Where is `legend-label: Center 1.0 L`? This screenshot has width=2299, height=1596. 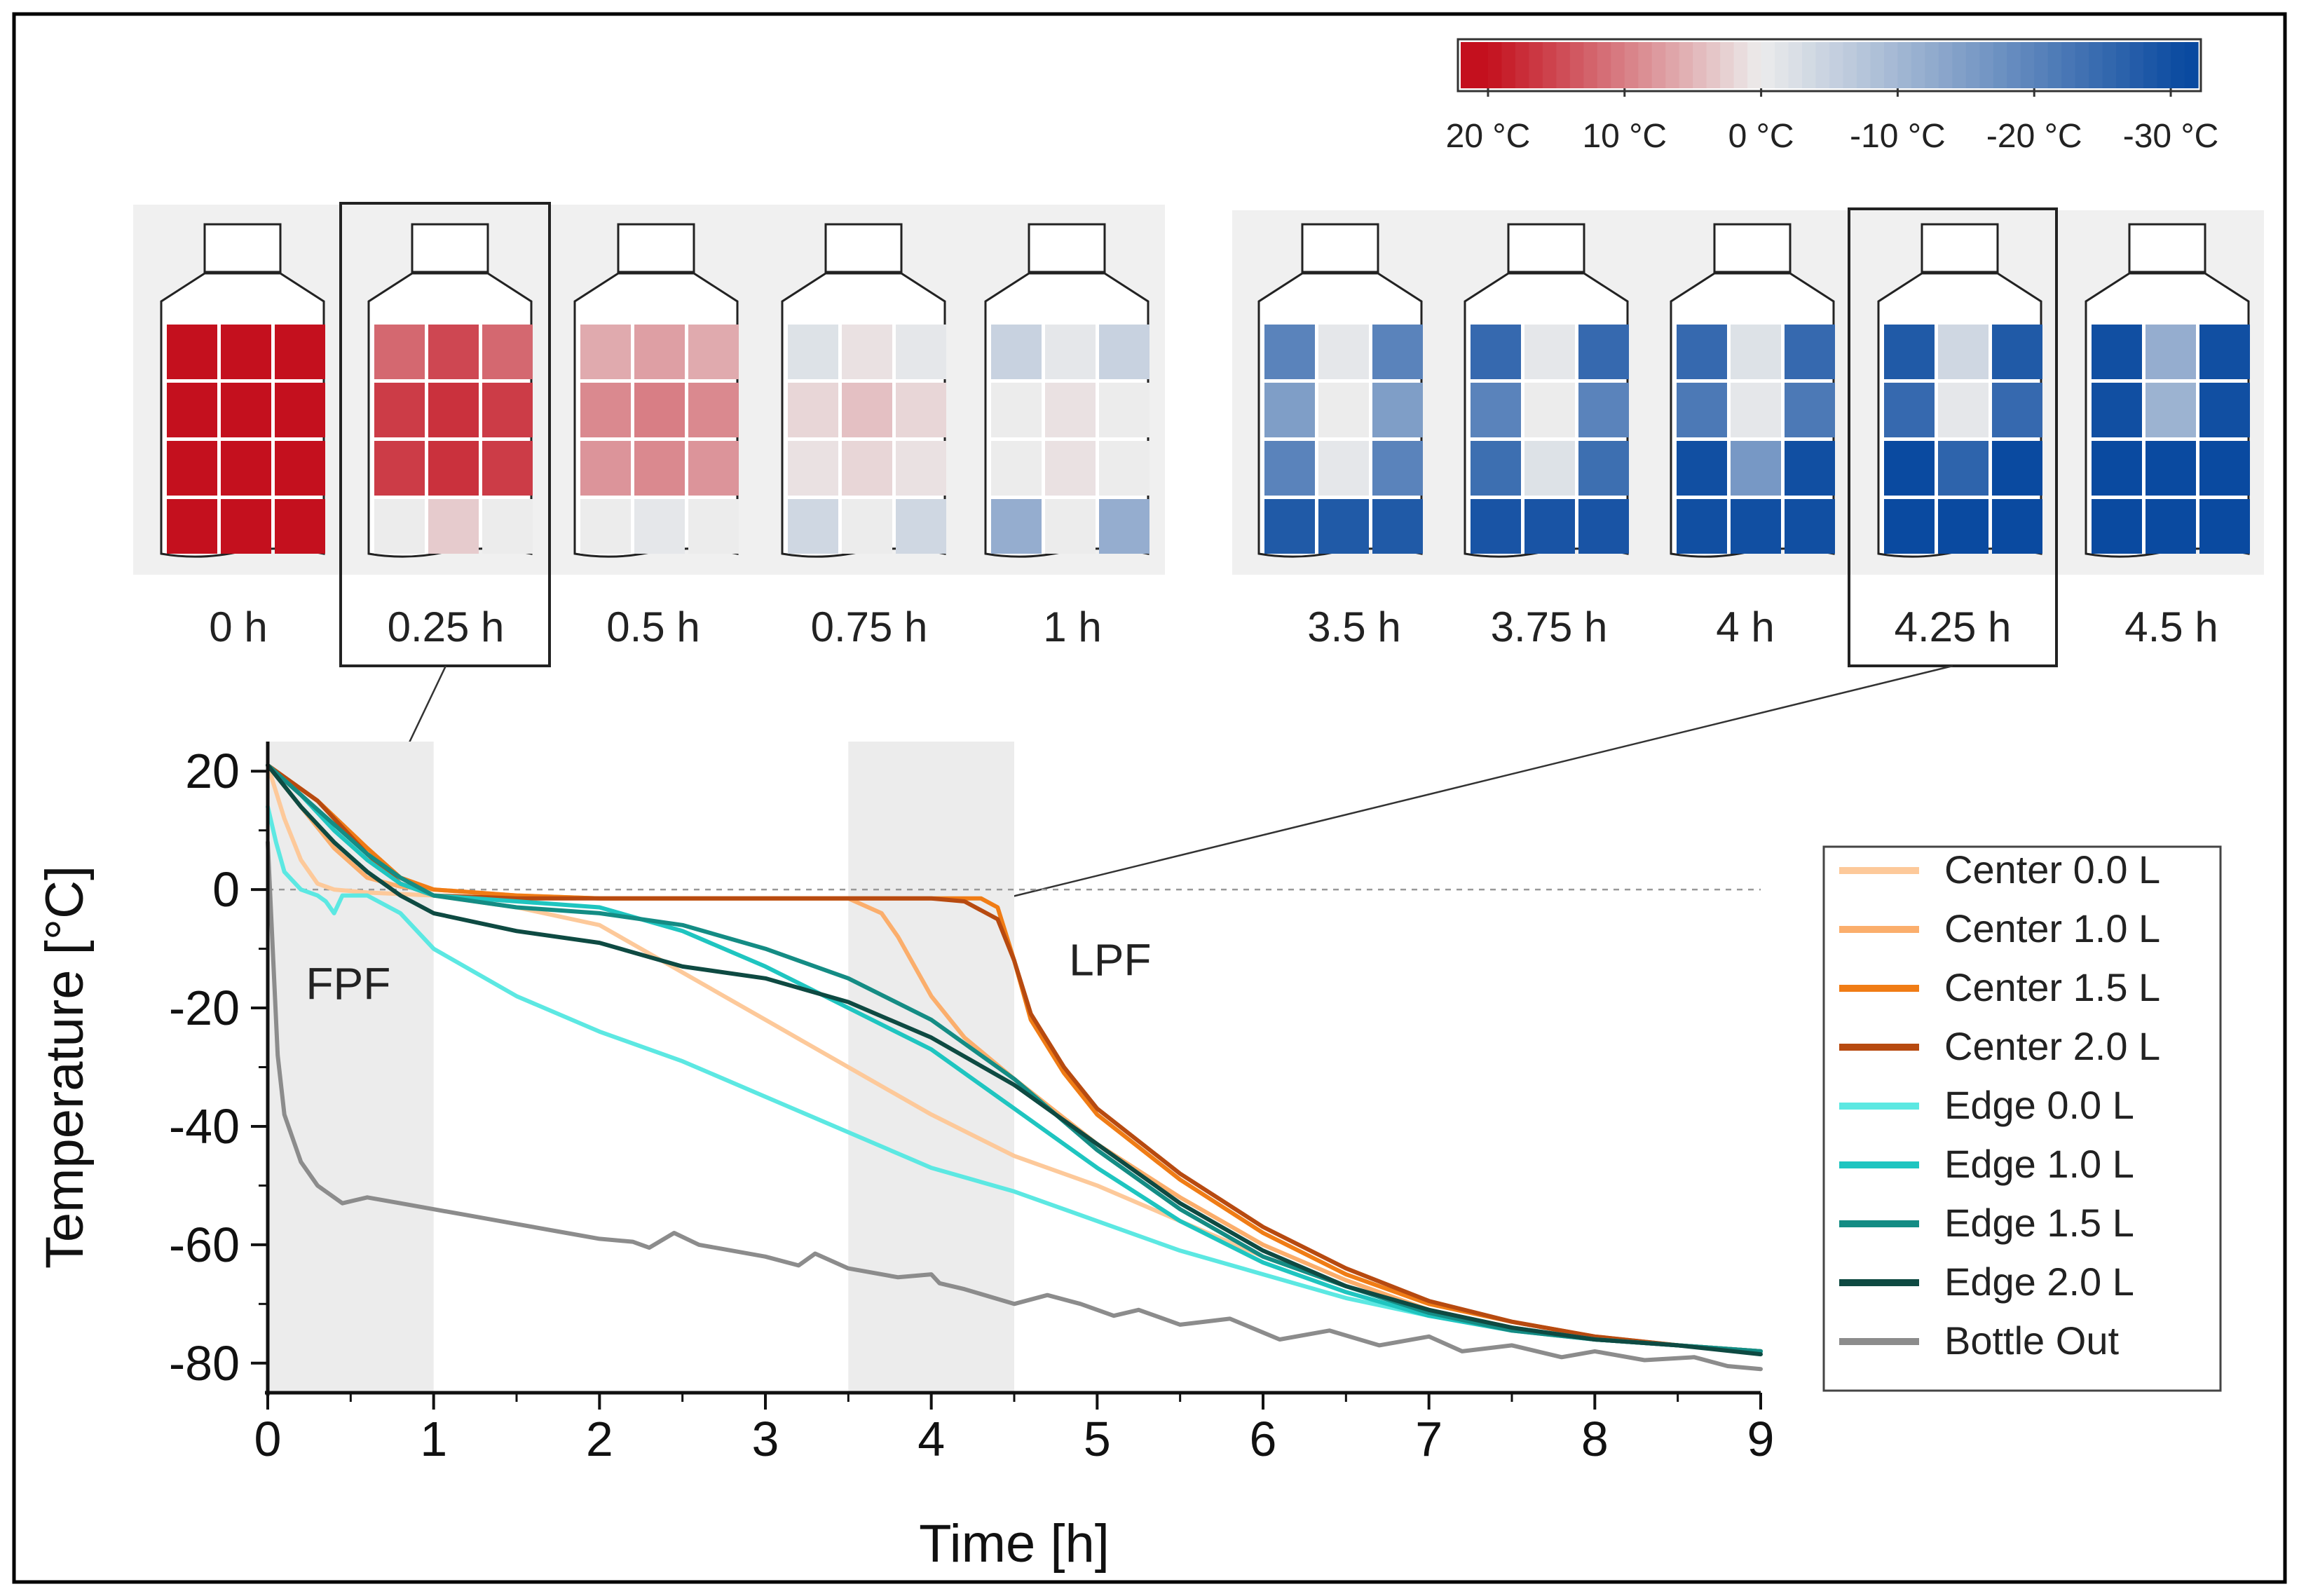
legend-label: Center 1.0 L is located at coordinates (2052, 928).